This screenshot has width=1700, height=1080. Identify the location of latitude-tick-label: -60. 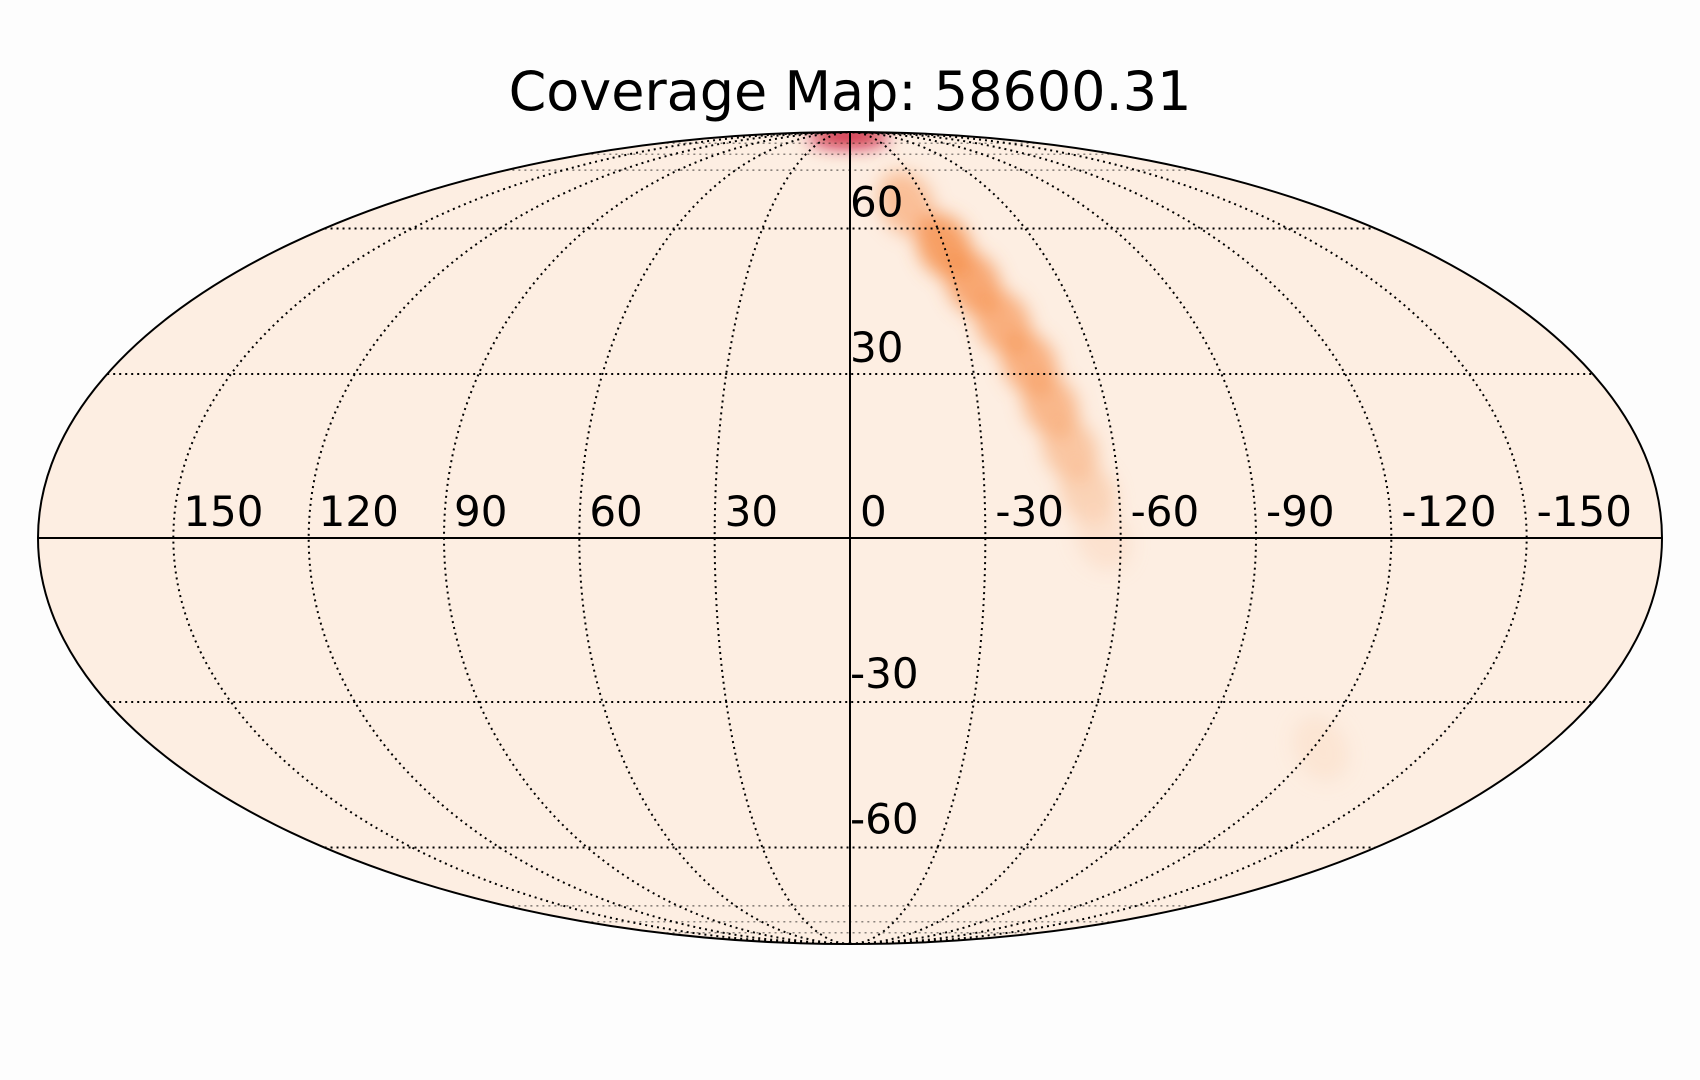
(884, 819).